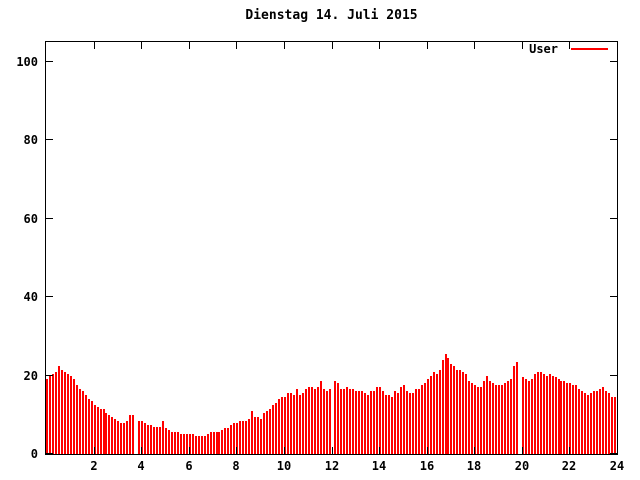 The height and width of the screenshot is (480, 640). Describe the element at coordinates (141, 466) in the screenshot. I see `x-tick-label: 4` at that location.